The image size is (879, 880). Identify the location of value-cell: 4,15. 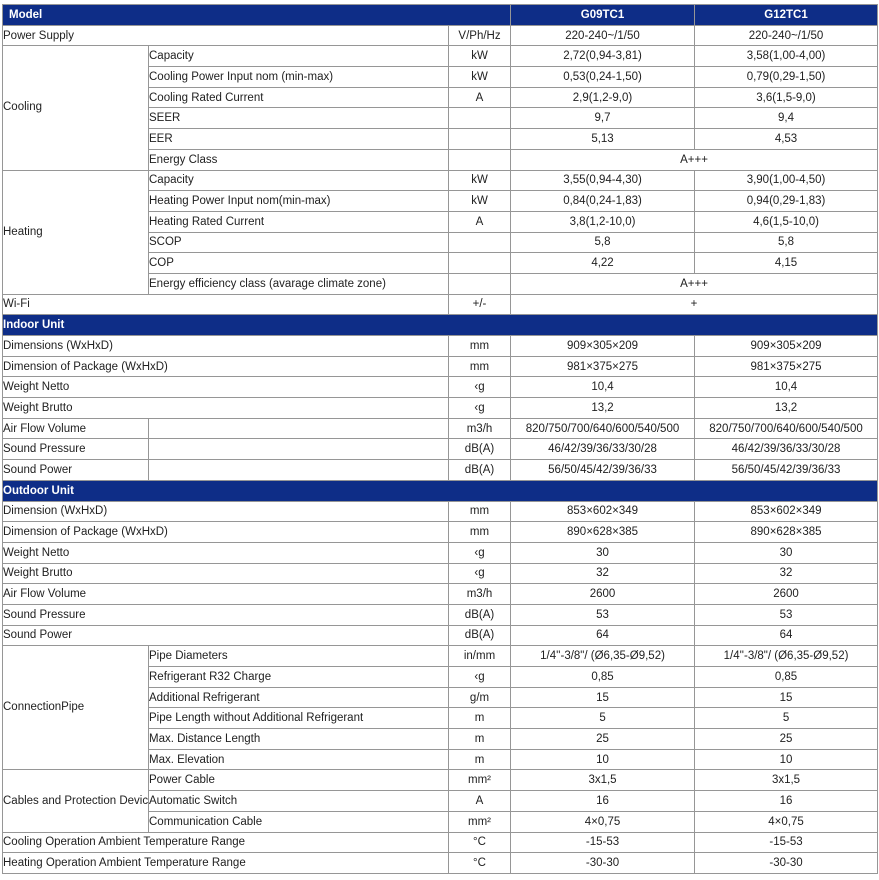
(786, 263).